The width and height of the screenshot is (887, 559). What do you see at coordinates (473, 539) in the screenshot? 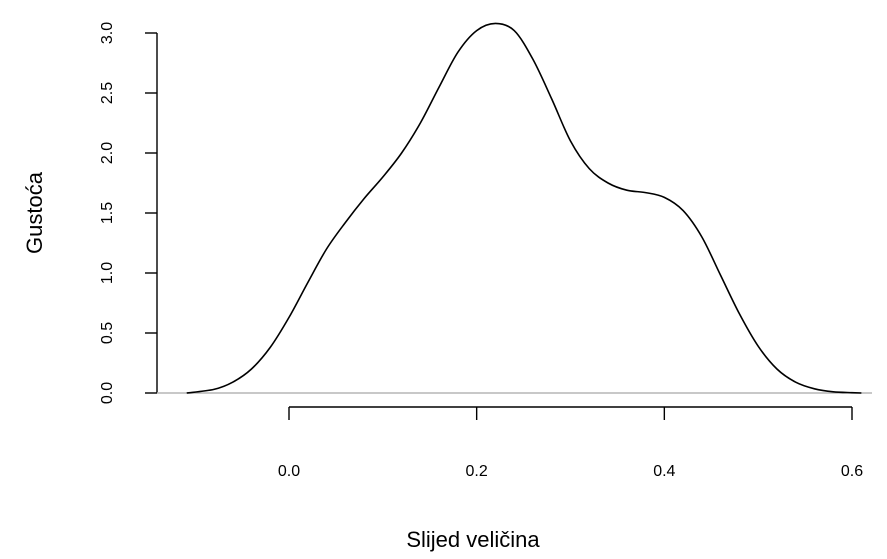
I see `x-axis-title: Slijed veličina` at bounding box center [473, 539].